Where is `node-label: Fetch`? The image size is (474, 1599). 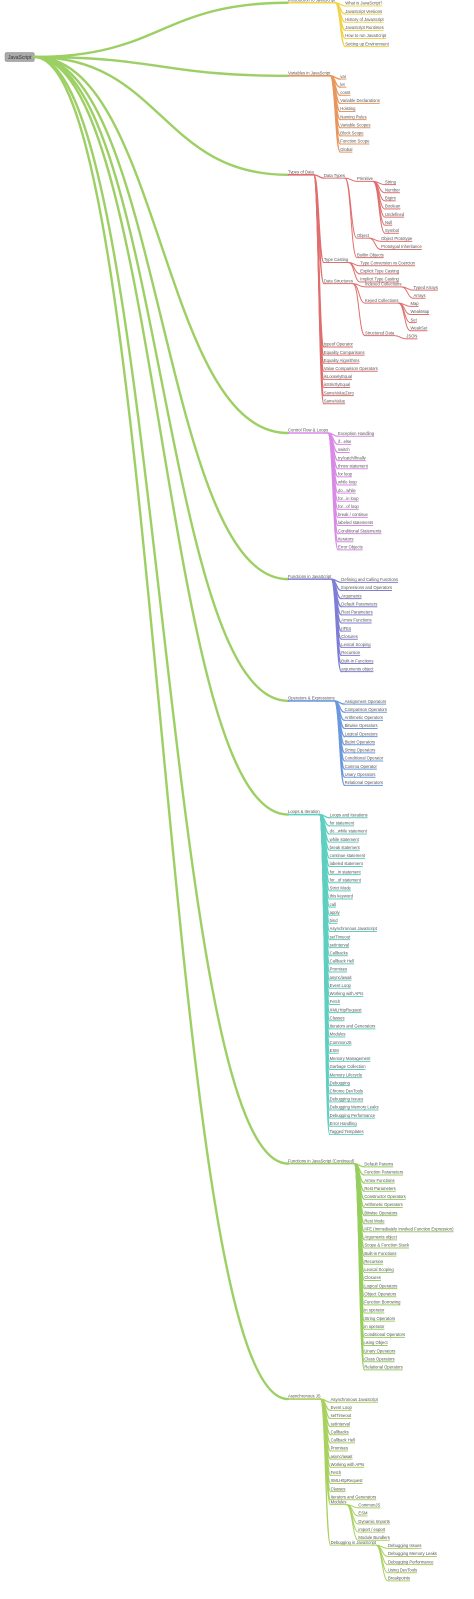
node-label: Fetch is located at coordinates (336, 1472).